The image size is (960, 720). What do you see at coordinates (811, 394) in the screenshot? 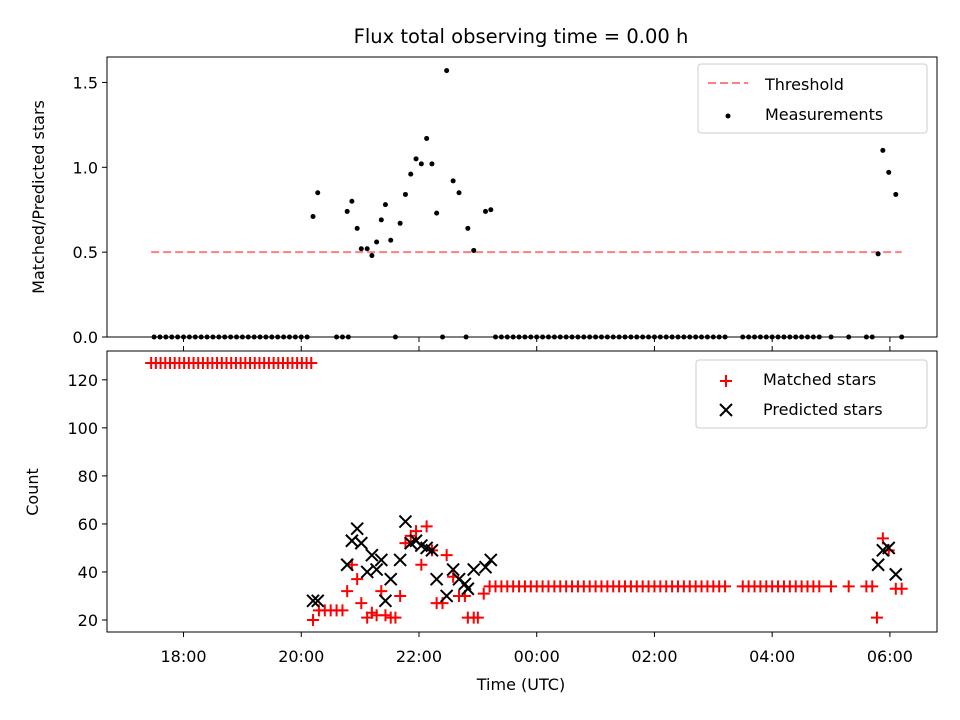
I see `bottom-legend-box` at bounding box center [811, 394].